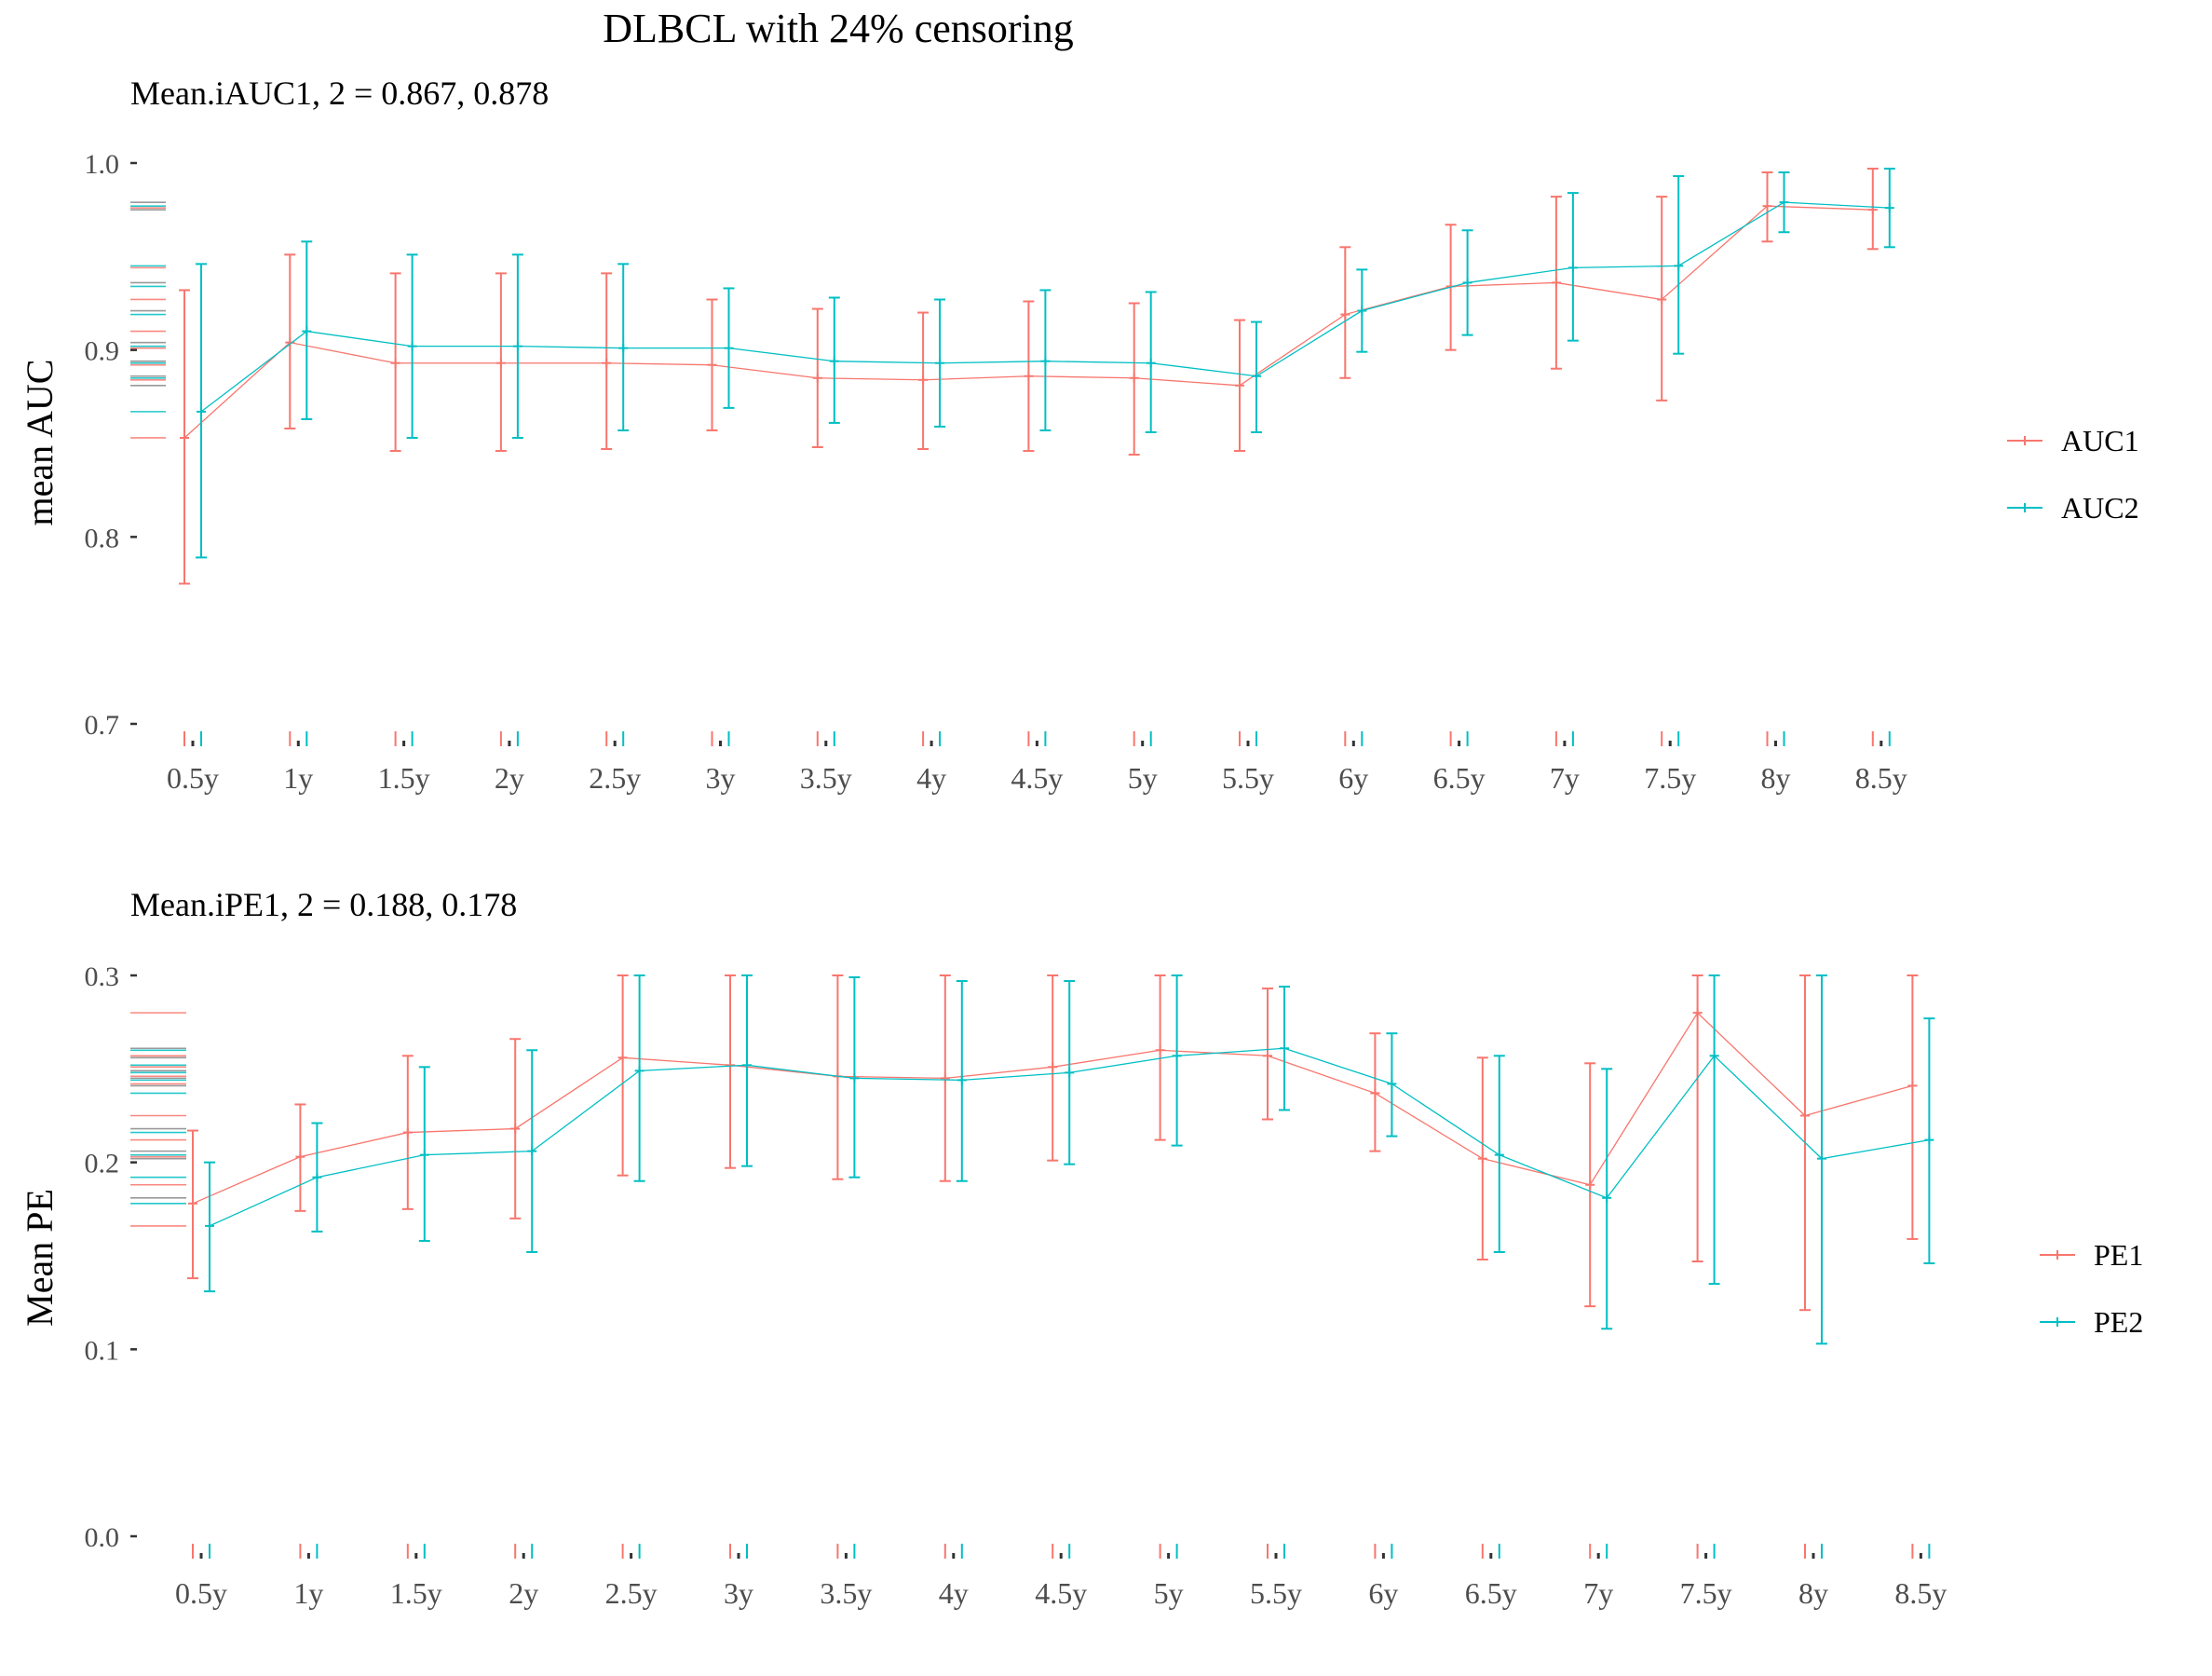 This screenshot has height=1676, width=2212. I want to click on y-tick-label: 0.1, so click(103, 1350).